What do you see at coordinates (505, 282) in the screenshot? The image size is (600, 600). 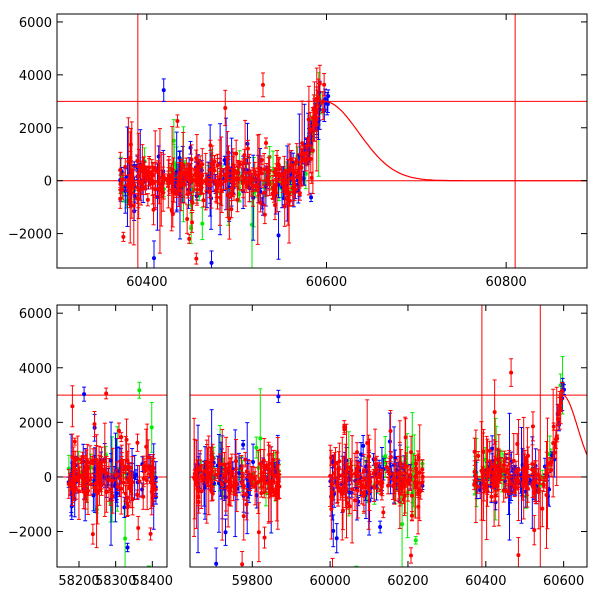 I see `x-tick-label: 60800` at bounding box center [505, 282].